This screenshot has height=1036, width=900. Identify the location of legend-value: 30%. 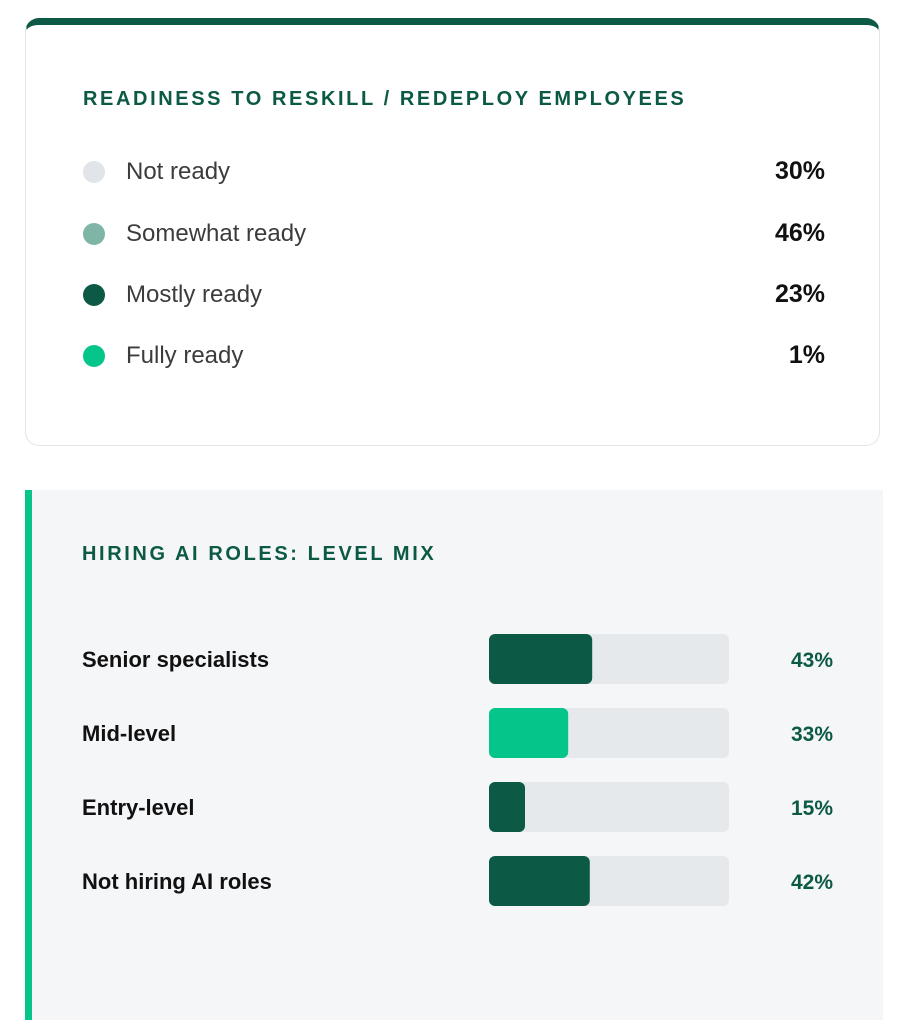
(799, 171).